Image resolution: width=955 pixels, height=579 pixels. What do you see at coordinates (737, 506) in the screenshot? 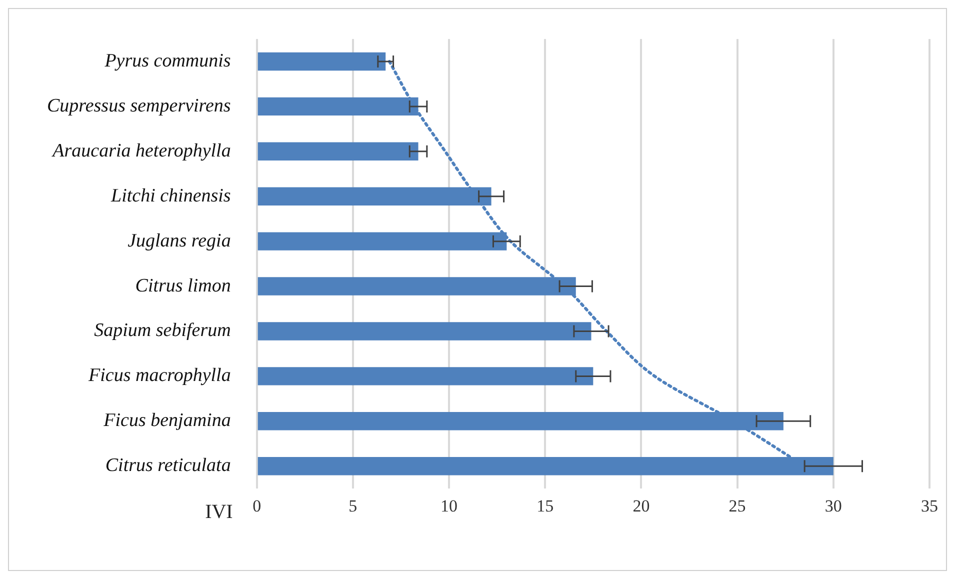
I see `x-tick-label: 25` at bounding box center [737, 506].